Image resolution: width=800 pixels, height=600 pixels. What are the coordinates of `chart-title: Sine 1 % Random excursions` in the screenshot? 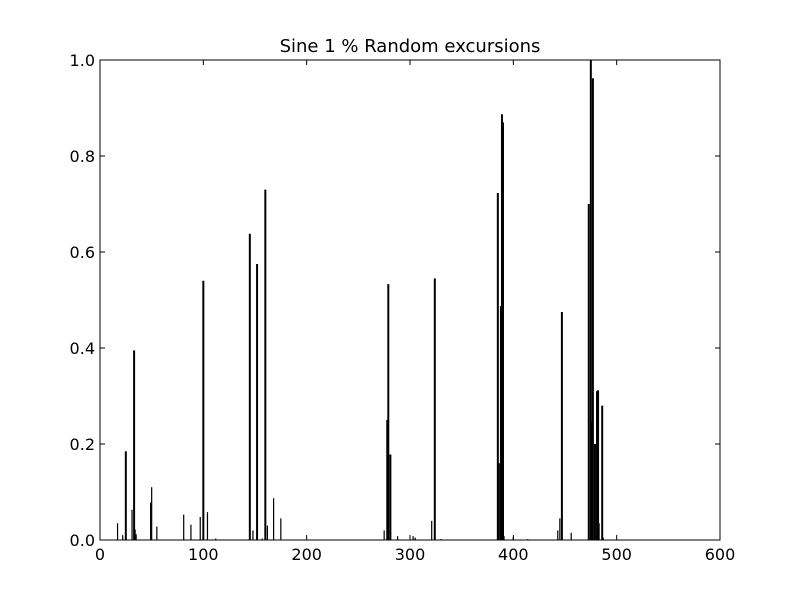 It's located at (410, 46).